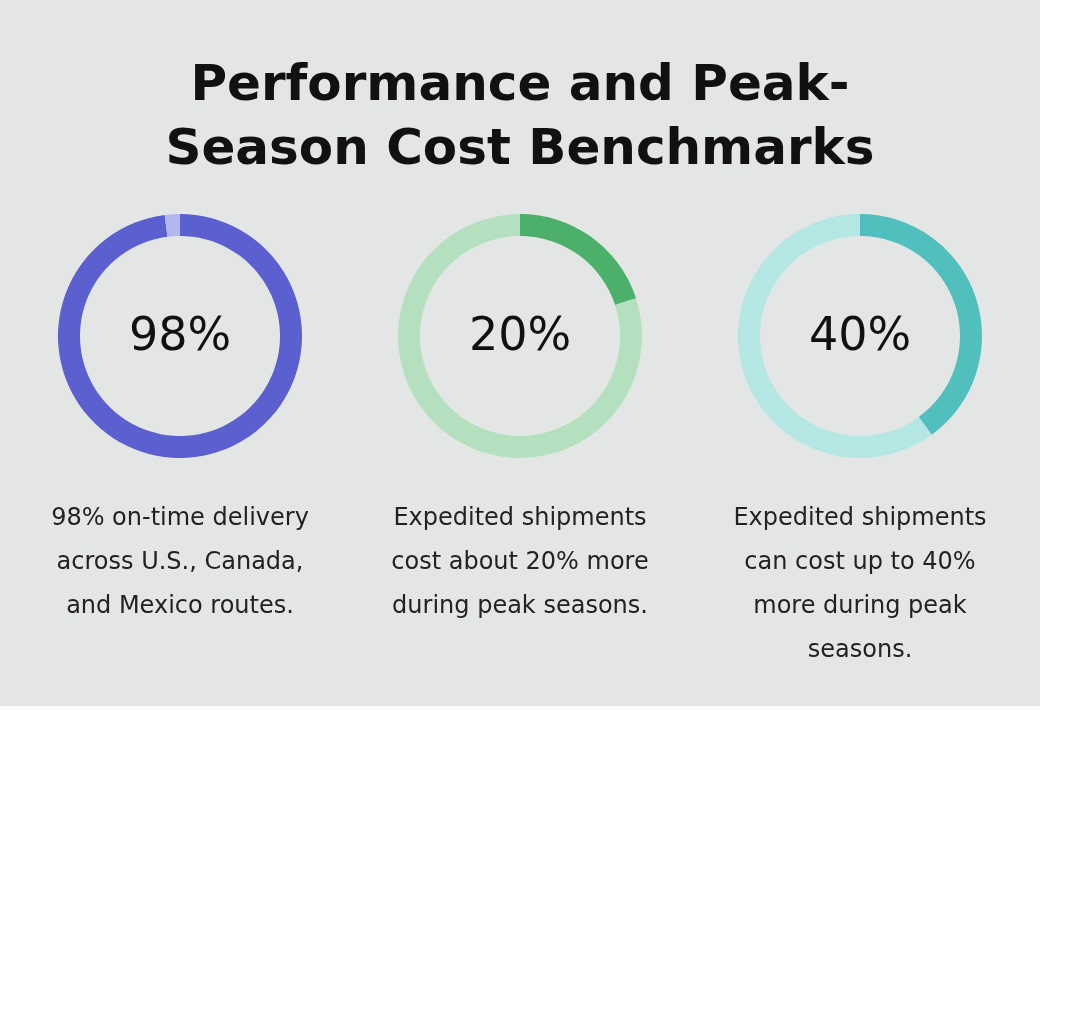 The width and height of the screenshot is (1080, 1026). I want to click on text: 98% on-time delivery across U.S., Canada, and Mexico routes., so click(180, 561).